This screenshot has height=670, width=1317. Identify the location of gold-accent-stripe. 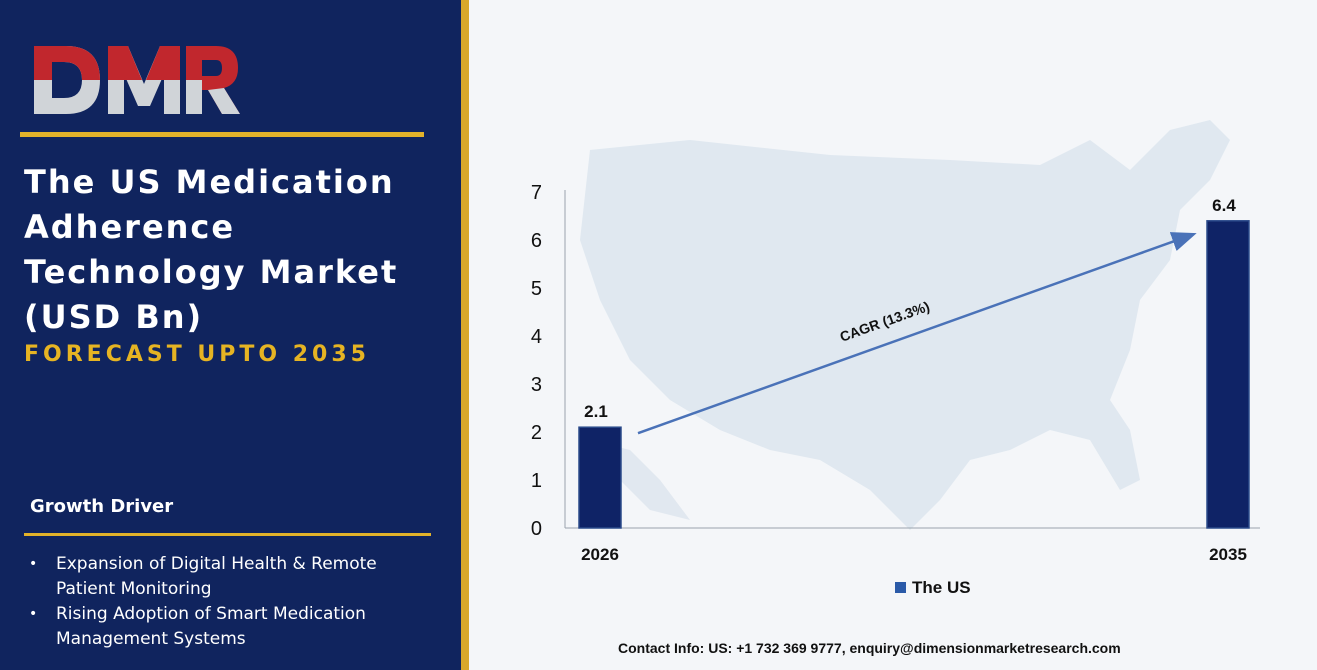
(465, 335).